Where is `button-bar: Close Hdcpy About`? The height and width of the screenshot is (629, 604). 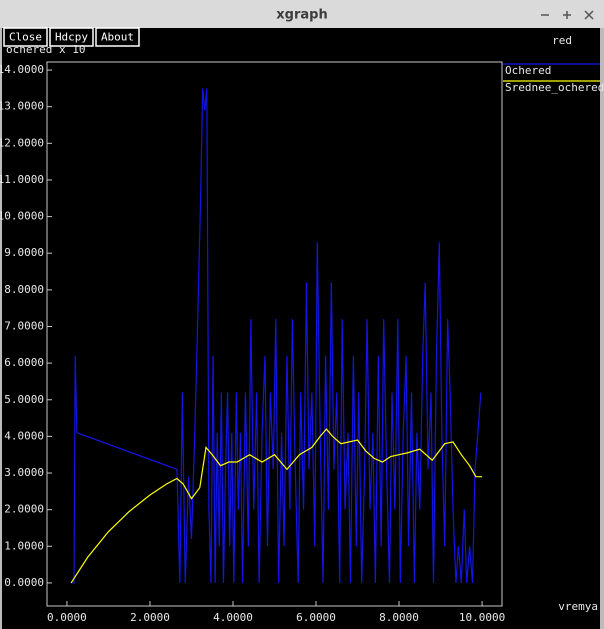 button-bar: Close Hdcpy About is located at coordinates (71, 37).